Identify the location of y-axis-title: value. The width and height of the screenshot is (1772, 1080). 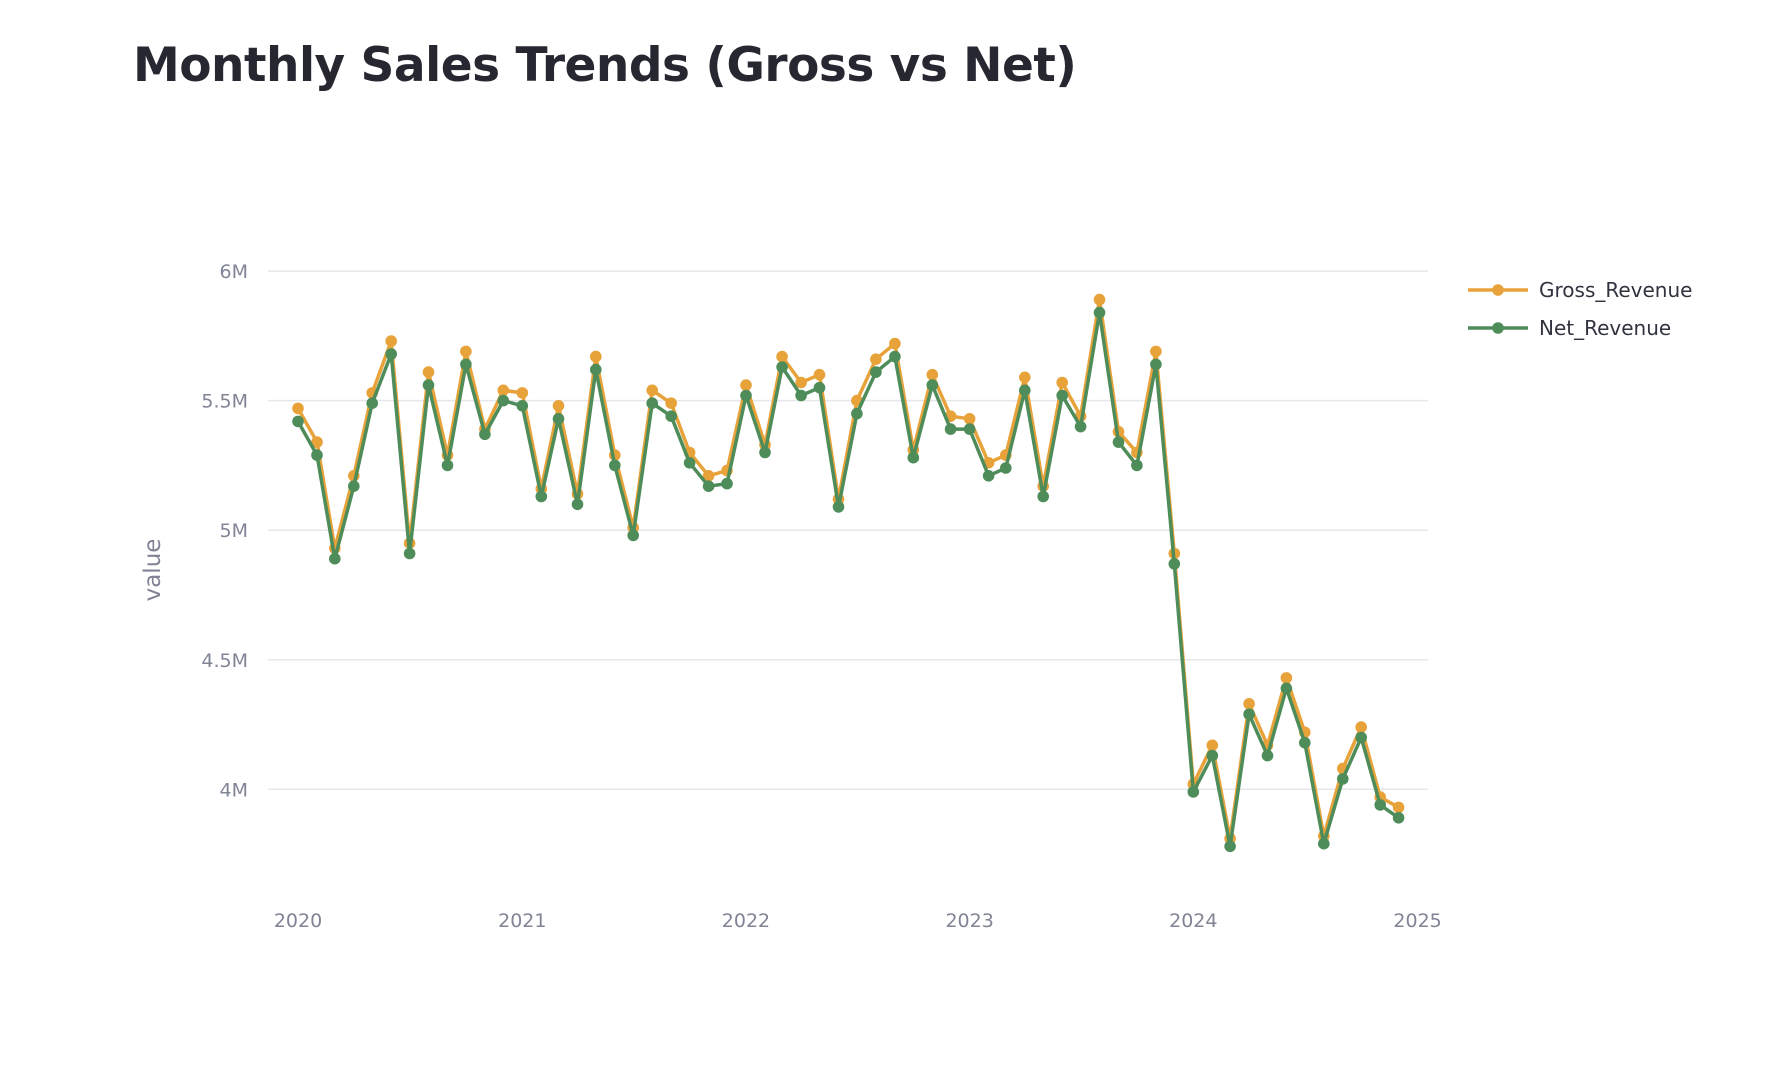
(153, 570).